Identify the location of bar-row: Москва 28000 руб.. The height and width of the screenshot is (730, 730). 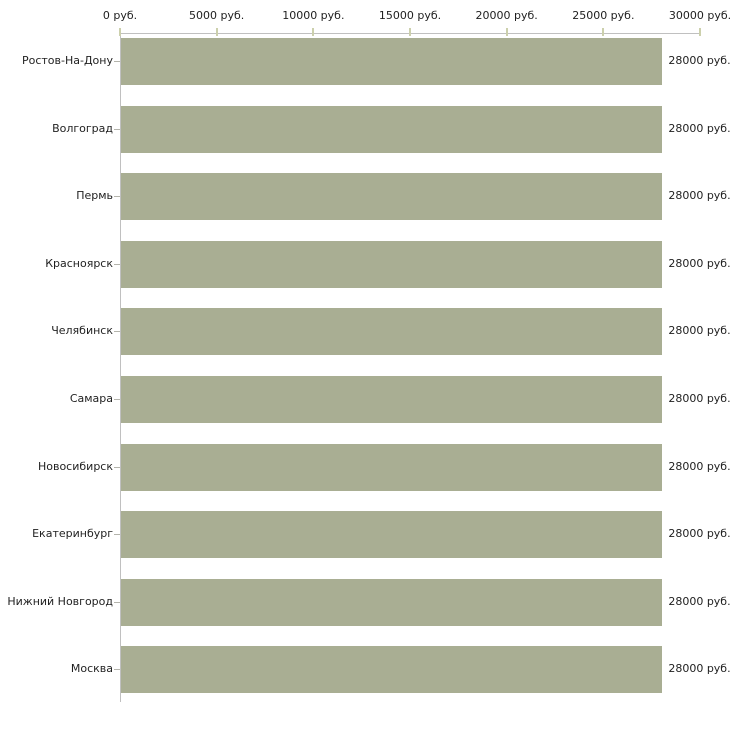
(365, 676).